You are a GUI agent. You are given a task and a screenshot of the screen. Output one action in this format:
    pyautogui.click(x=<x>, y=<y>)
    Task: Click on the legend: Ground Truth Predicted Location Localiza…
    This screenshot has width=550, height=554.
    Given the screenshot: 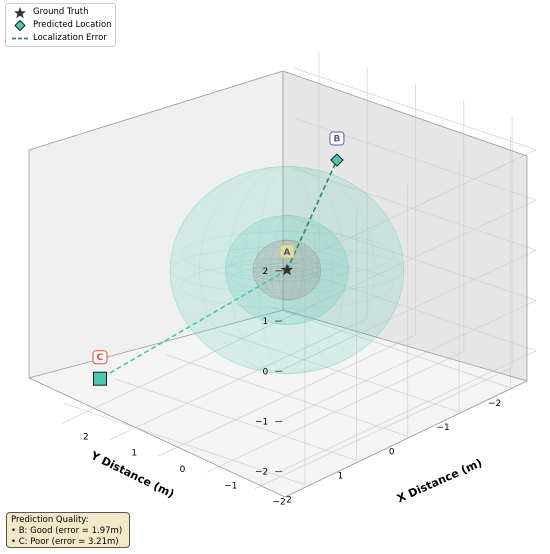 What is the action you would take?
    pyautogui.click(x=60, y=25)
    